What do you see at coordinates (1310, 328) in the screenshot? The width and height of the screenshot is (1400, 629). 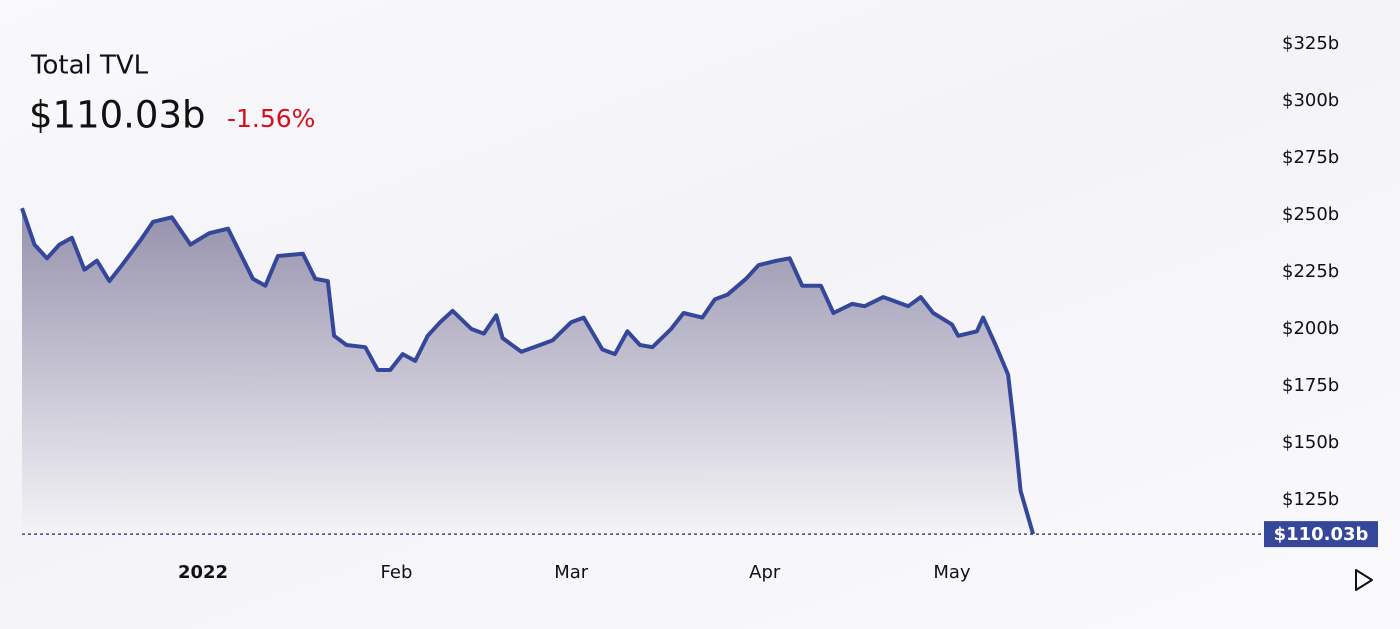 I see `y-tick-label: $200b` at bounding box center [1310, 328].